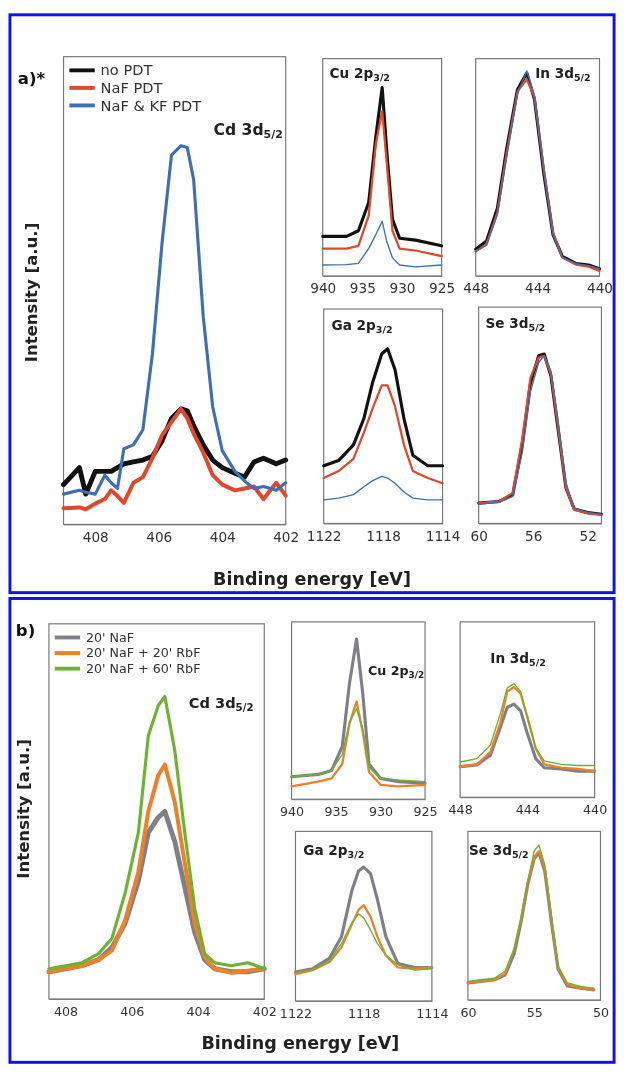  What do you see at coordinates (534, 535) in the screenshot?
I see `x-tick-label: 56` at bounding box center [534, 535].